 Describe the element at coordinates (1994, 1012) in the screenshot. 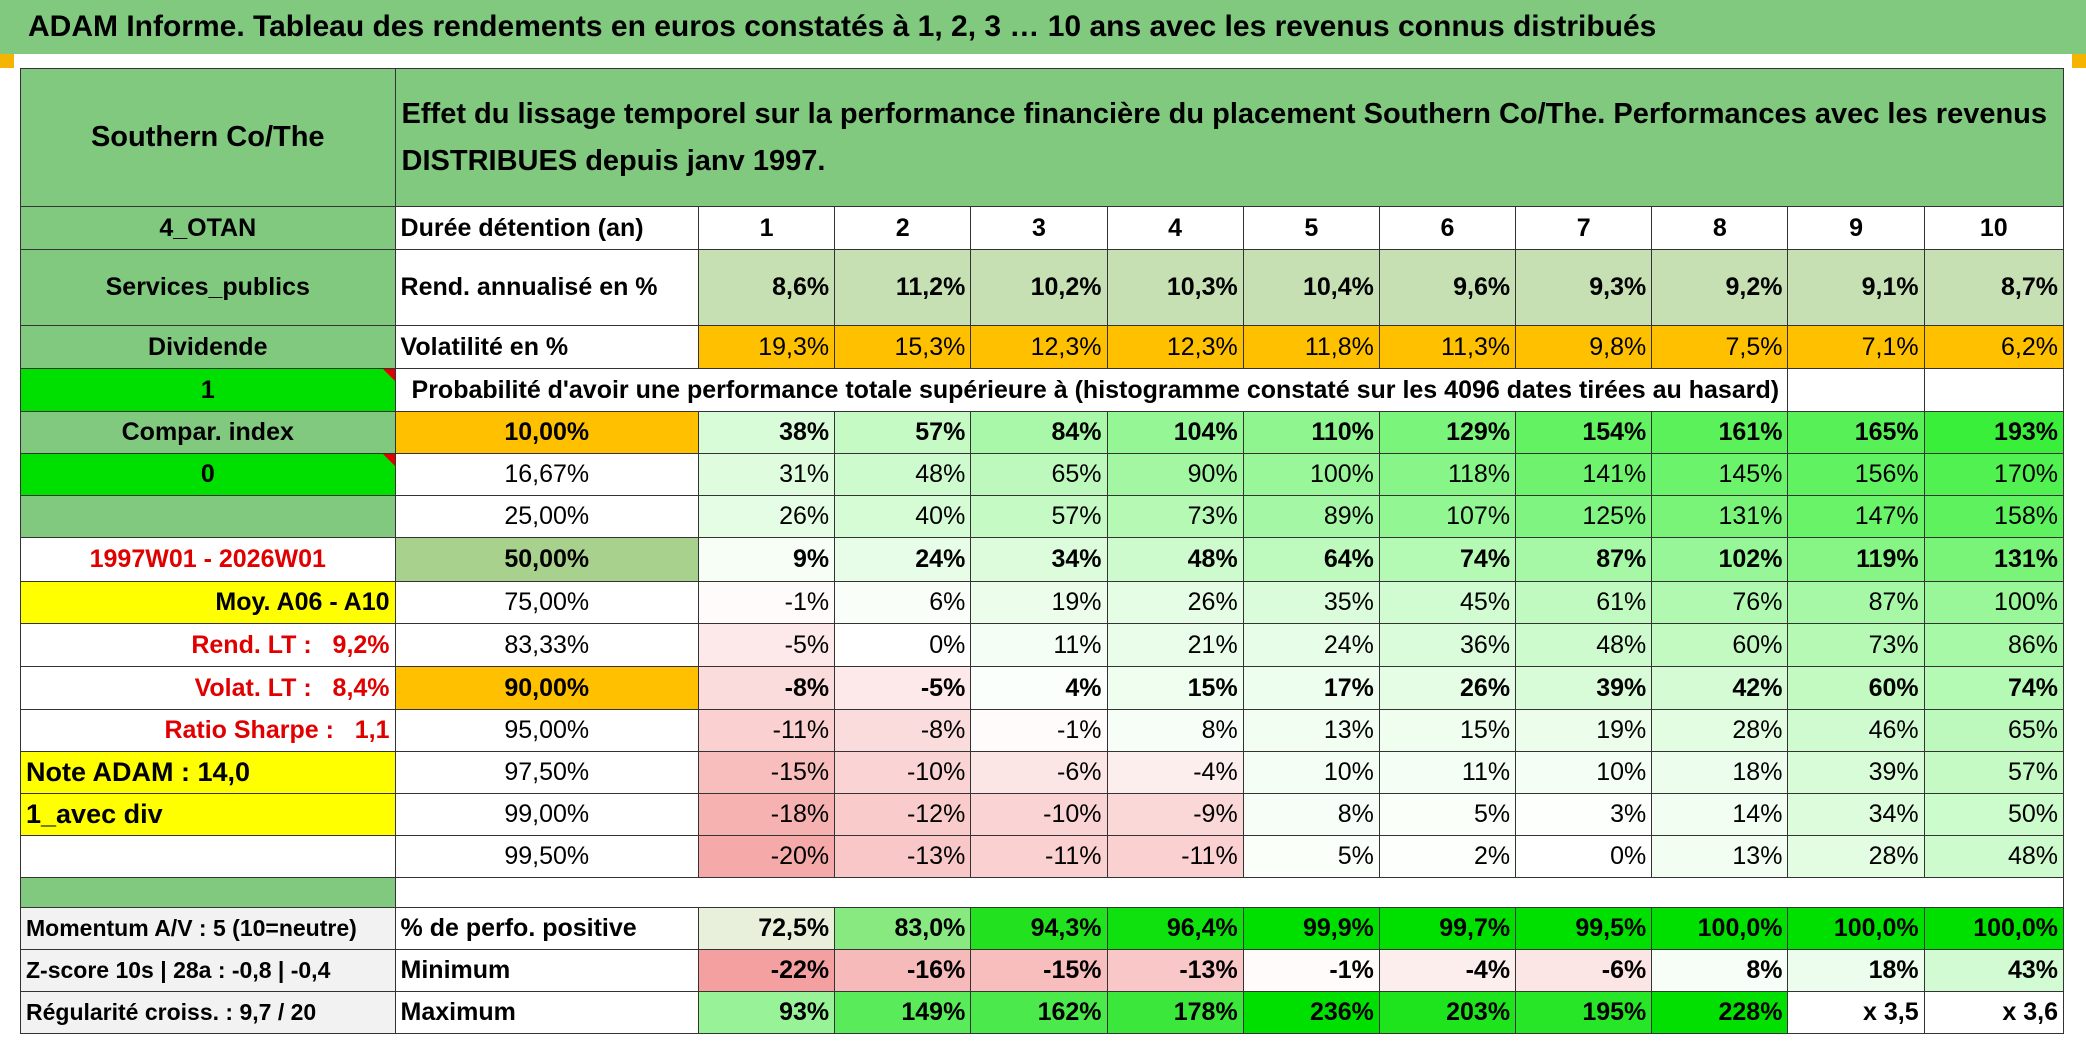

I see `maximum-cell: x 3,6` at that location.